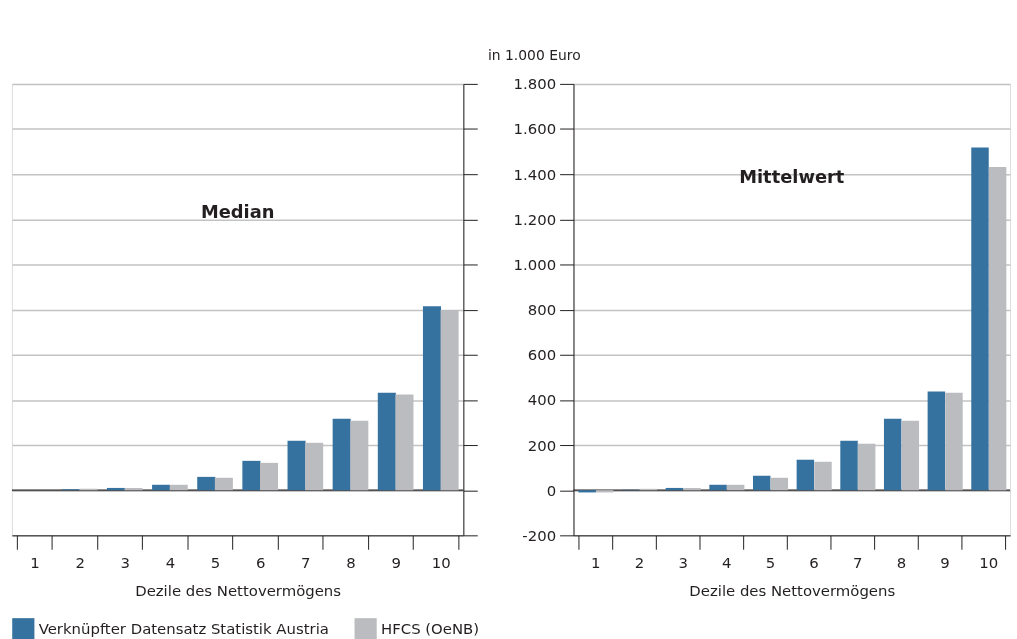  I want to click on legend-label: Verknüpfter Datensatz Statistik Austria, so click(183, 629).